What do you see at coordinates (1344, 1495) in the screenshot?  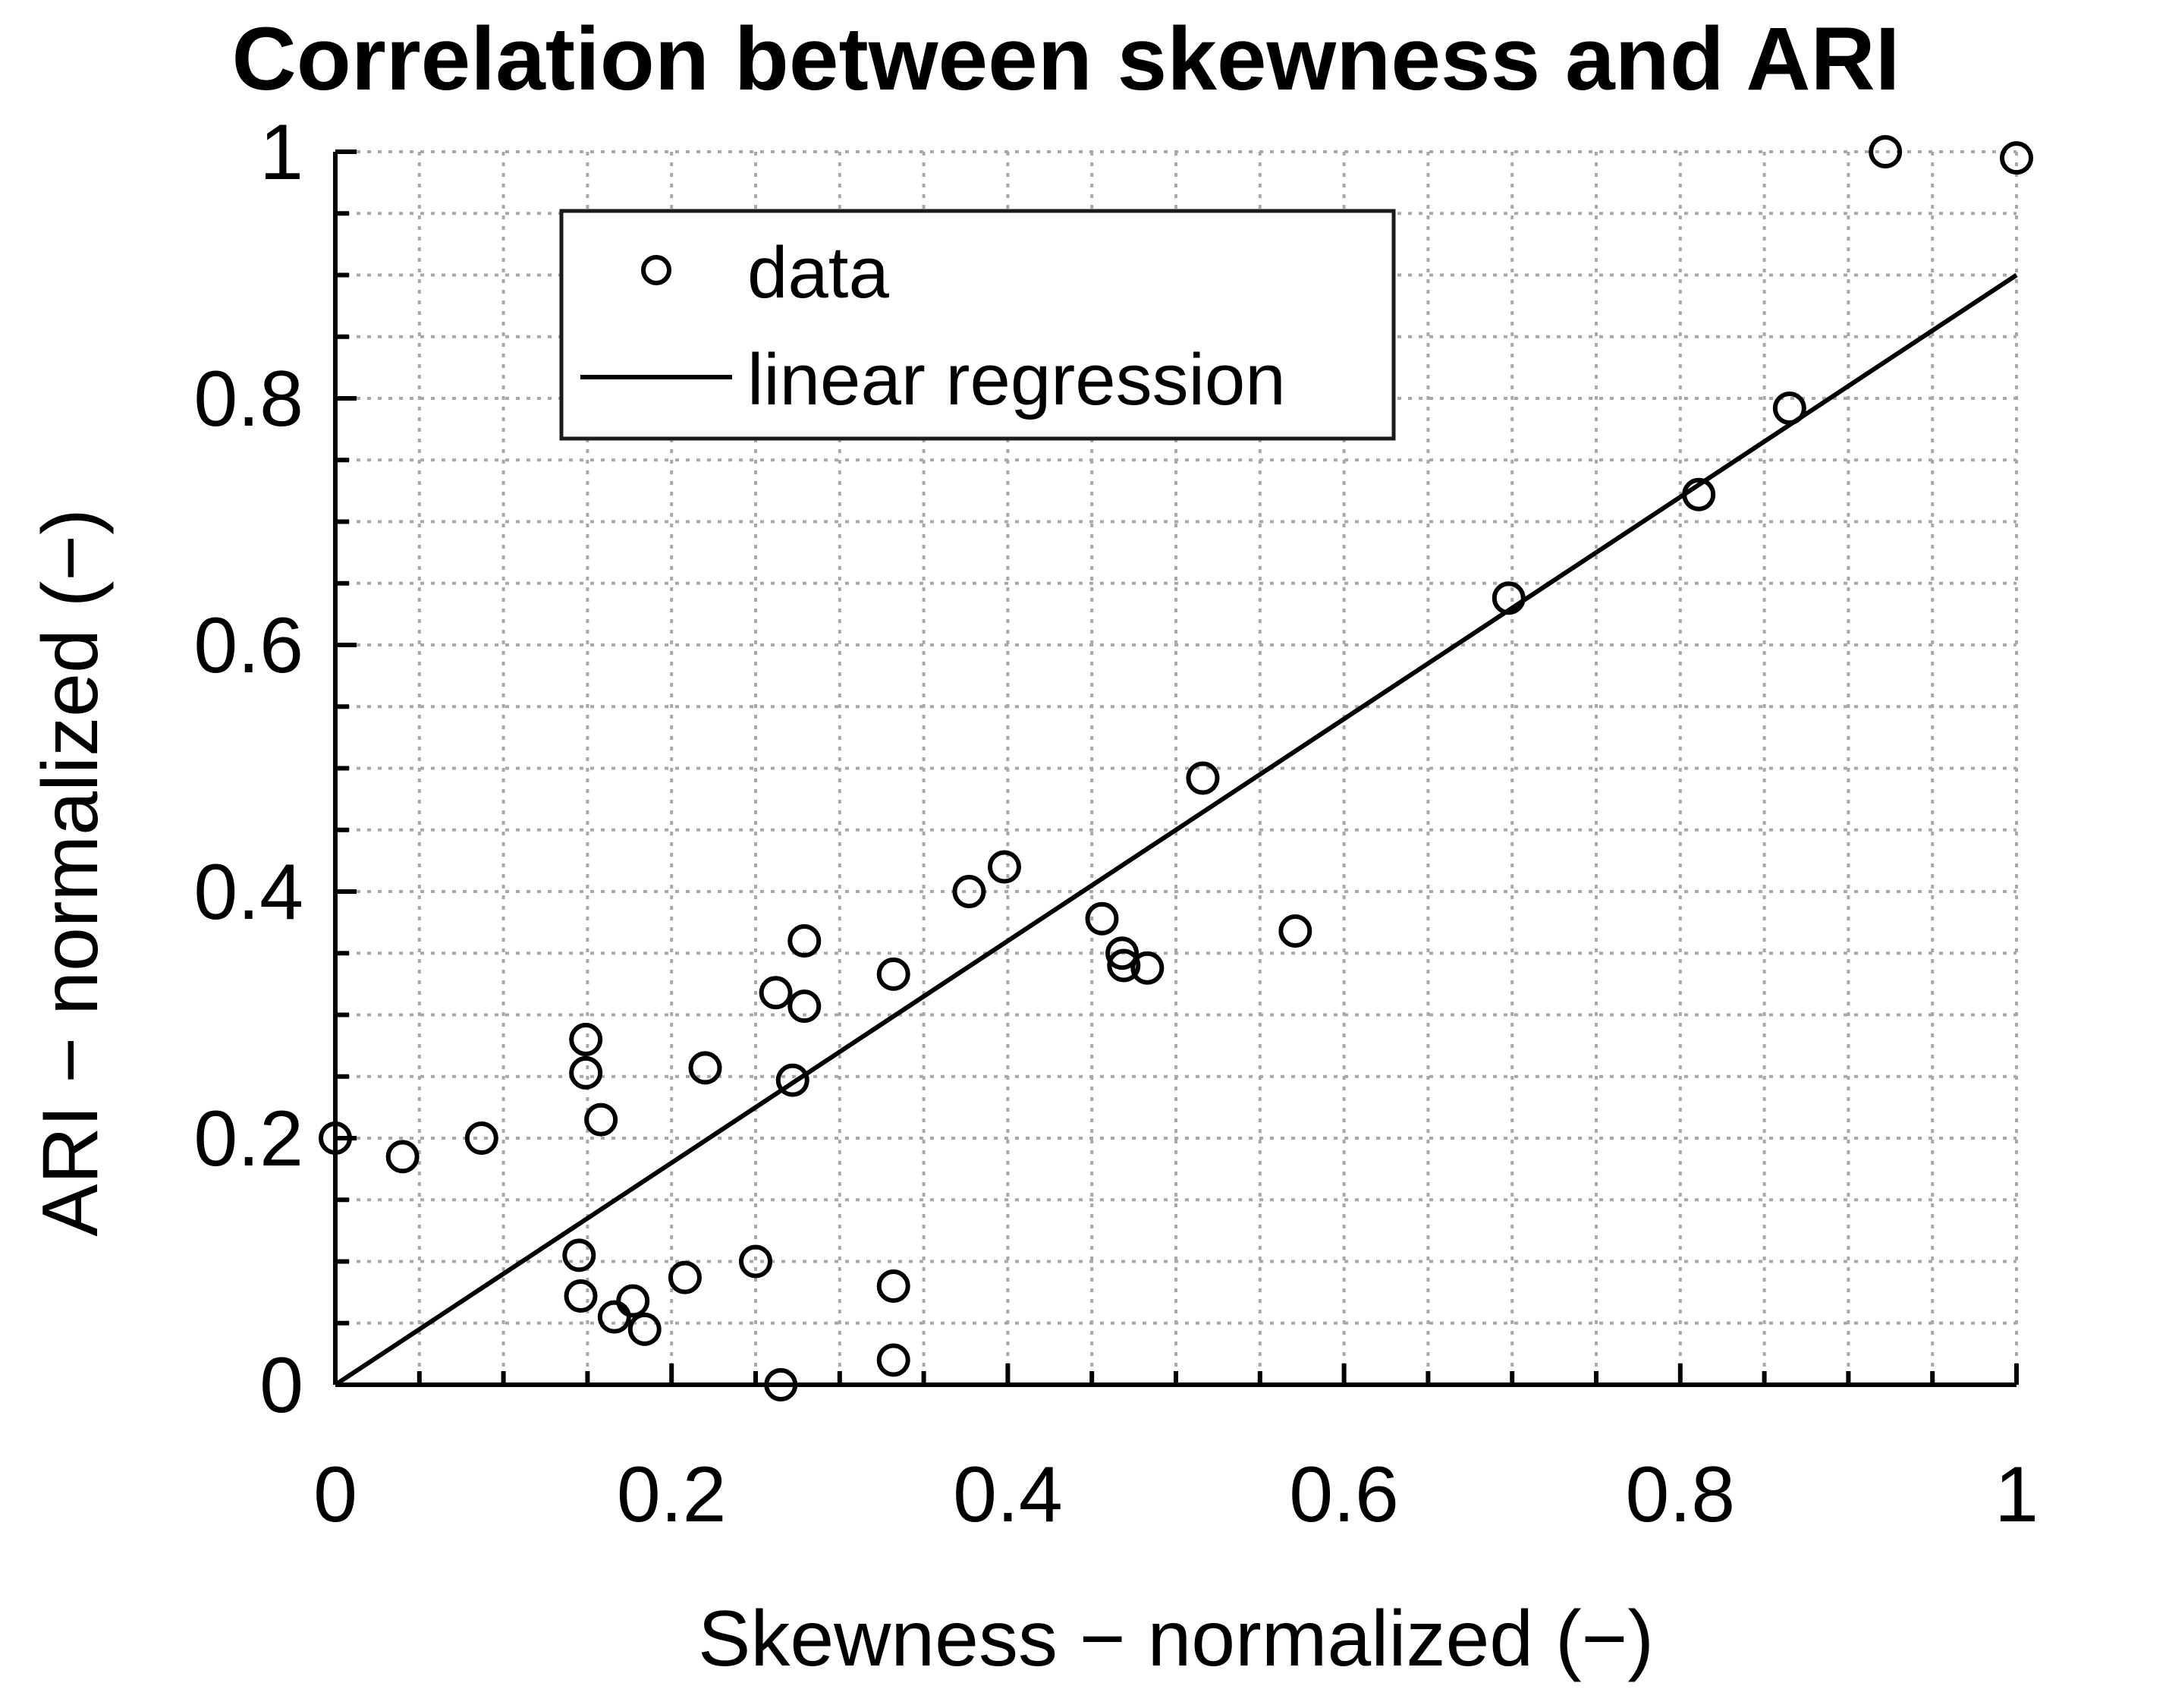 I see `x-tick-label: 0.6` at bounding box center [1344, 1495].